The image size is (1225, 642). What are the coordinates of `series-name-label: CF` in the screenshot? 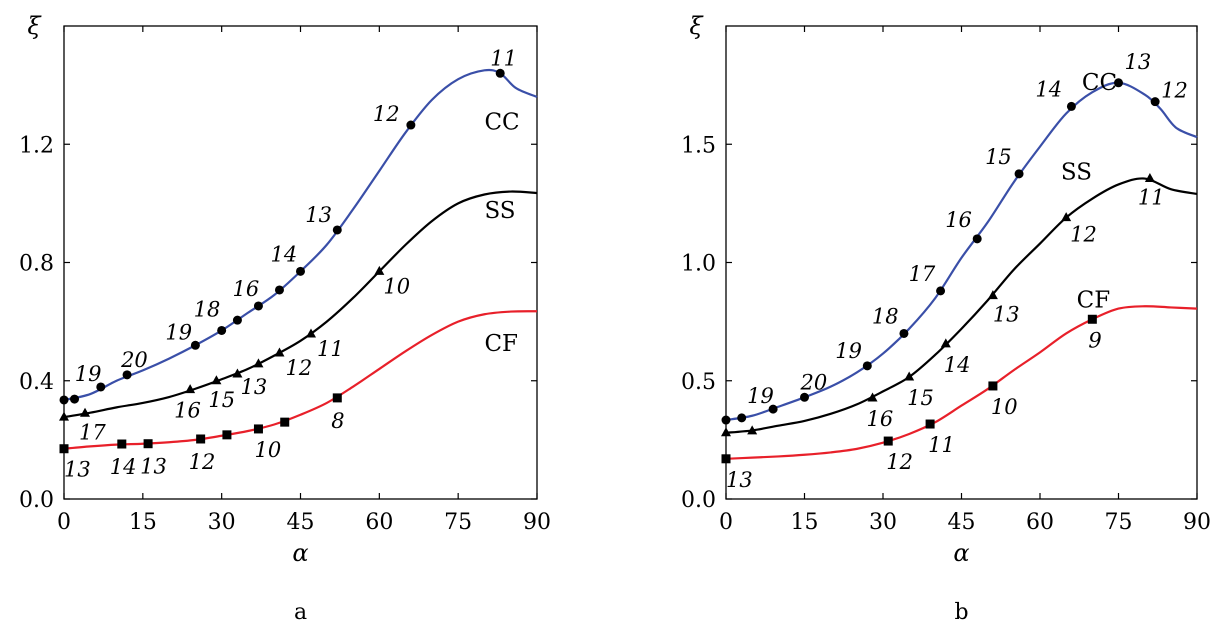 It's located at (501, 344).